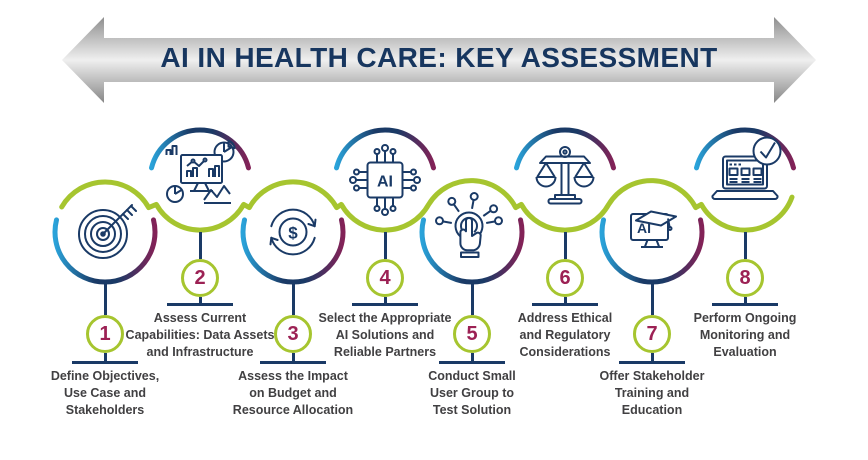  What do you see at coordinates (200, 171) in the screenshot?
I see `analytics-icon` at bounding box center [200, 171].